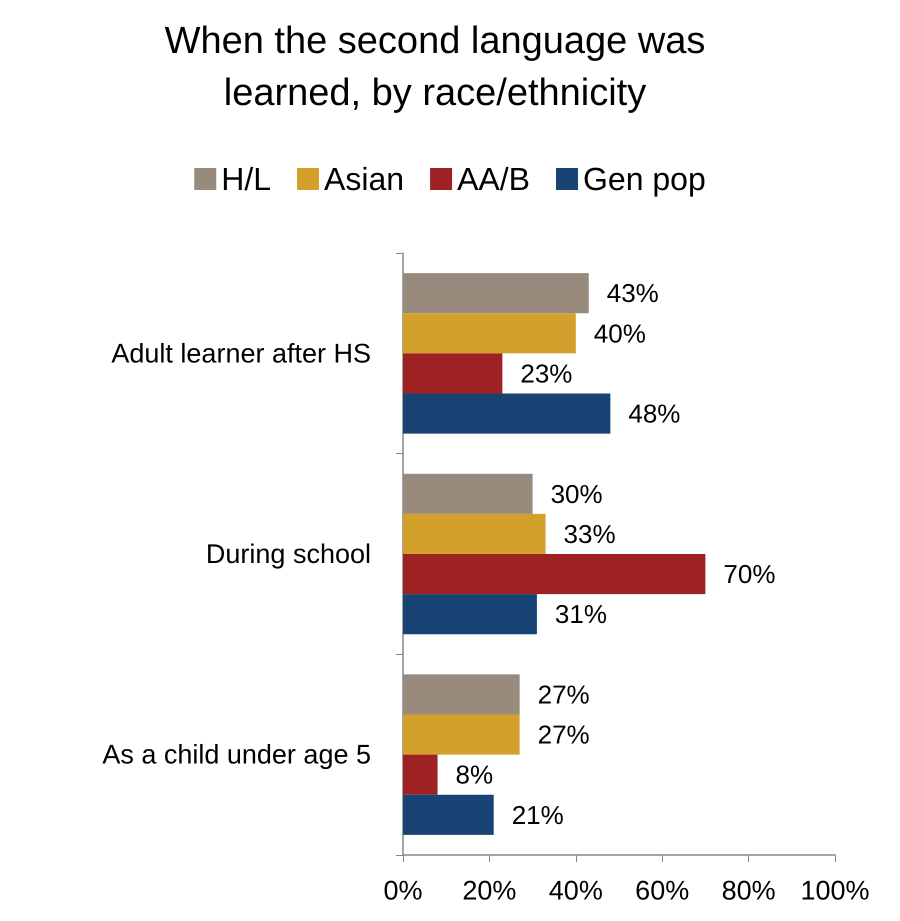 This screenshot has width=900, height=921. Describe the element at coordinates (241, 353) in the screenshot. I see `y-tick-label: Adult learner after HS` at that location.